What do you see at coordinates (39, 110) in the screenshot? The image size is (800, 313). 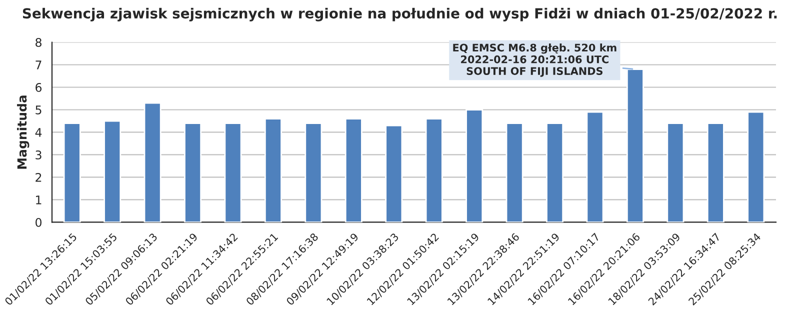 I see `y-tick-label: 5` at bounding box center [39, 110].